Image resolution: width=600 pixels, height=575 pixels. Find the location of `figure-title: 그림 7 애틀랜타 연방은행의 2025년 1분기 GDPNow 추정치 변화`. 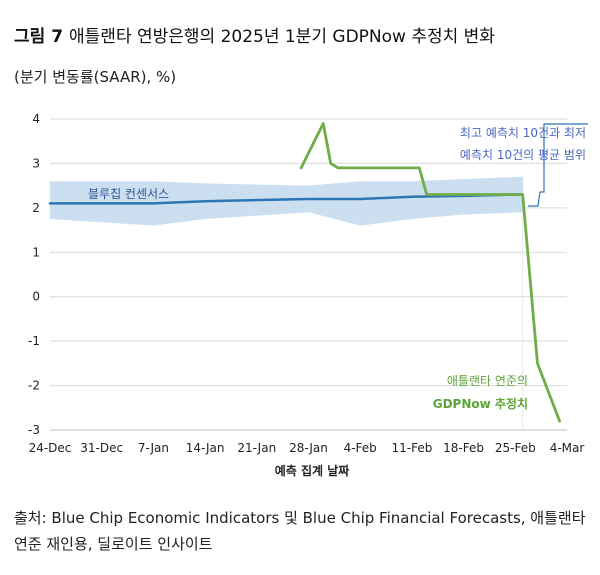

figure-title: 그림 7 애틀랜타 연방은행의 2025년 1분기 GDPNow 추정치 변화 is located at coordinates (254, 34).